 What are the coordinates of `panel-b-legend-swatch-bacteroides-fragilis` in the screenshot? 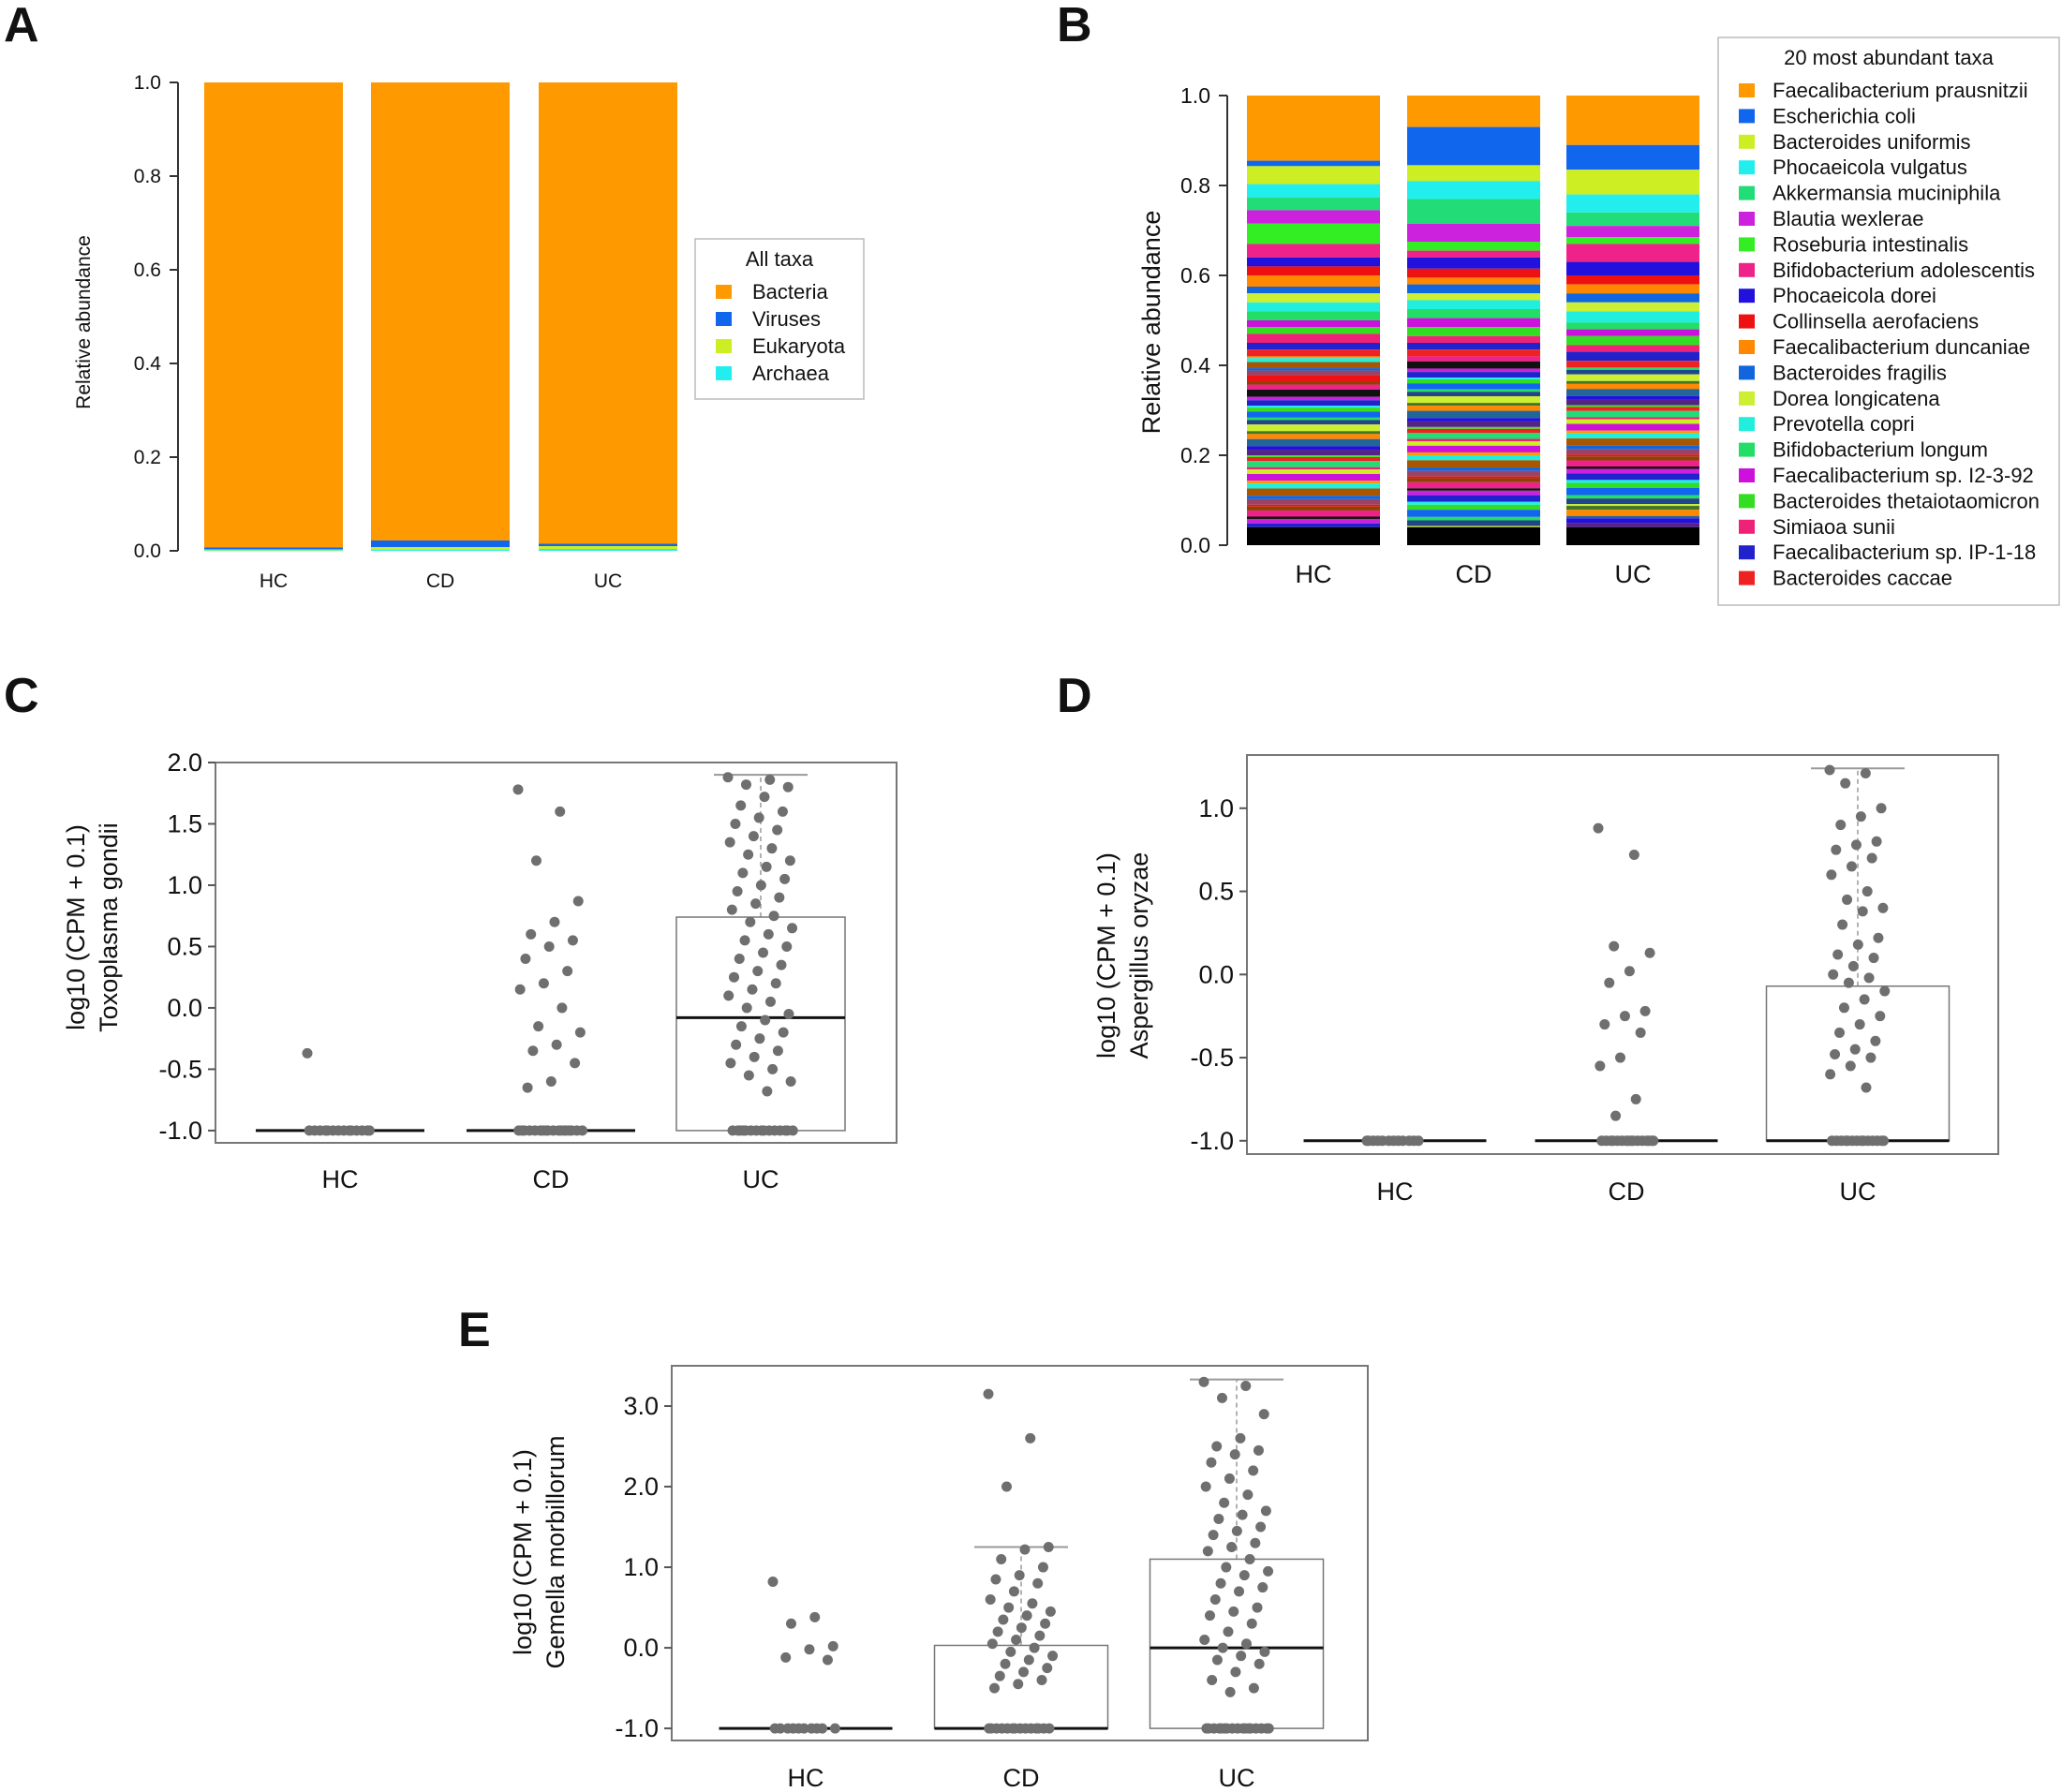 It's located at (1747, 372).